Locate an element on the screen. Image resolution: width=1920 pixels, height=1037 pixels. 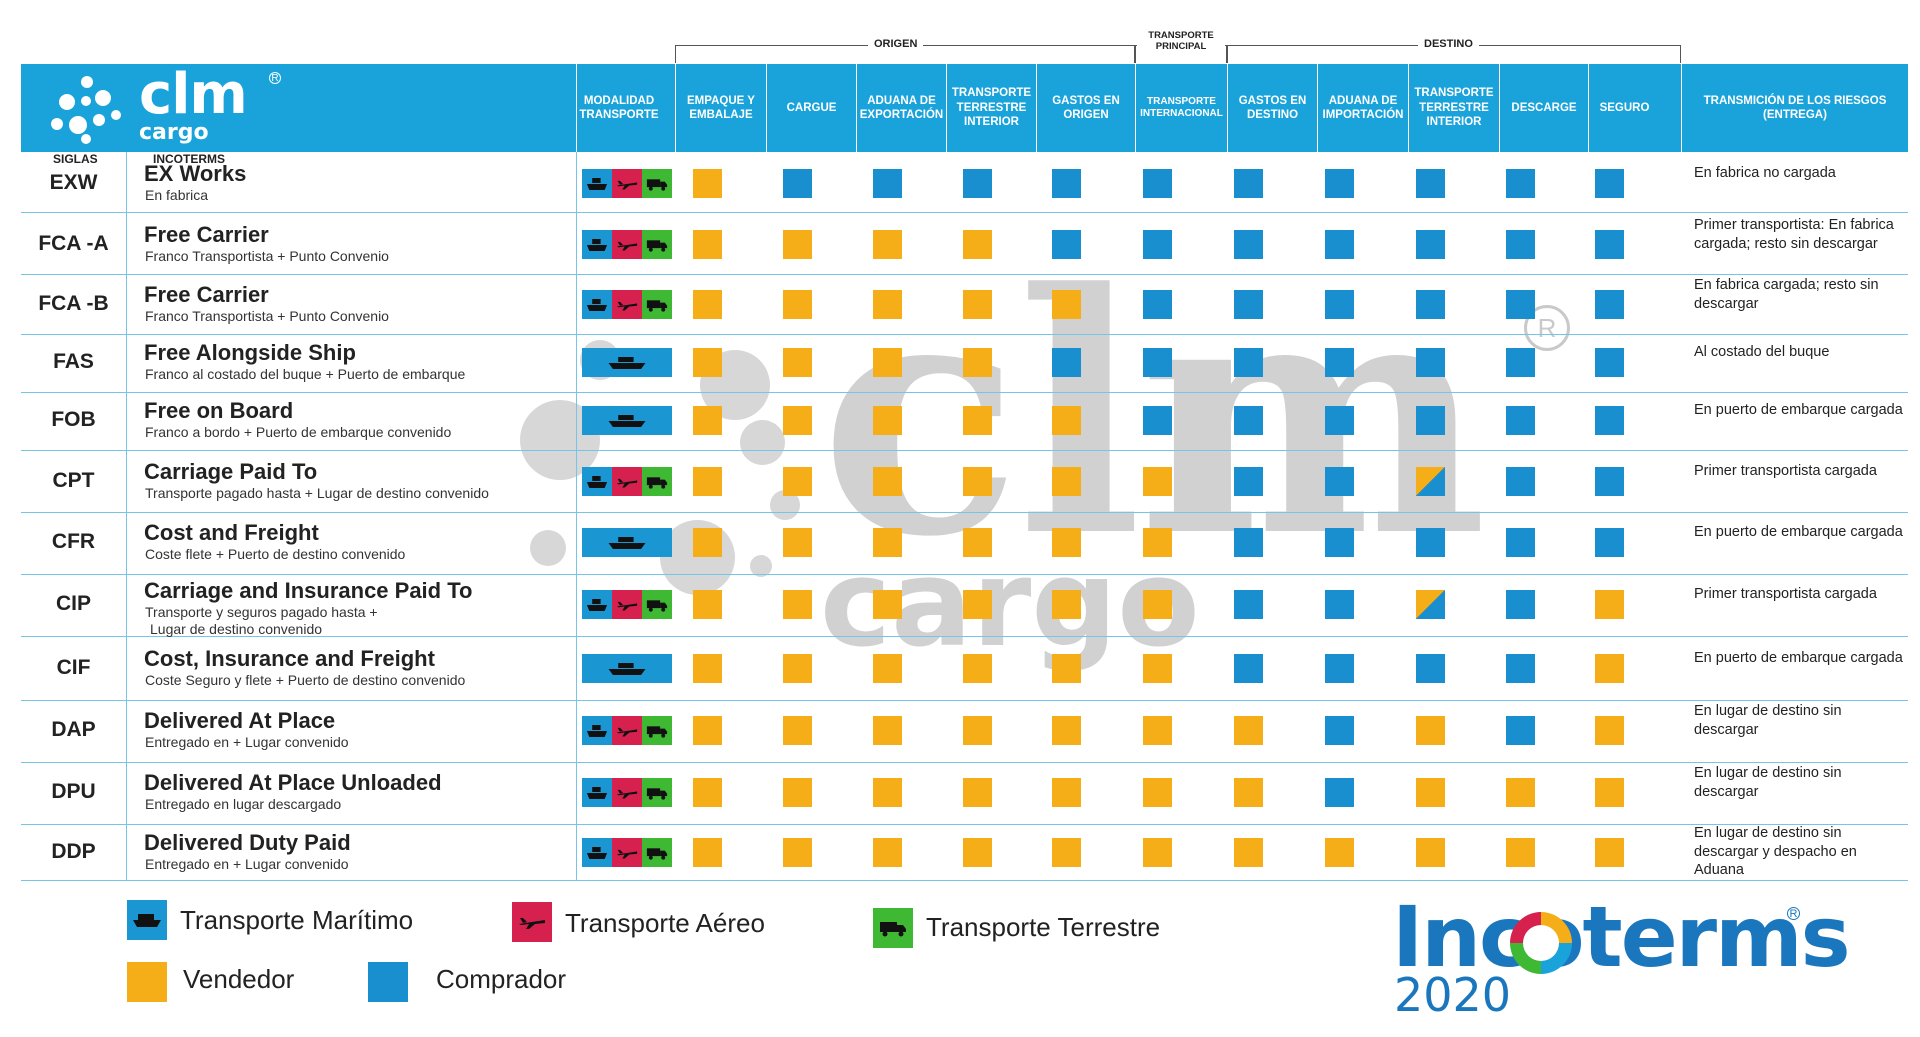
incoterm-subtitle: Entregado en lugar descargado is located at coordinates (243, 804).